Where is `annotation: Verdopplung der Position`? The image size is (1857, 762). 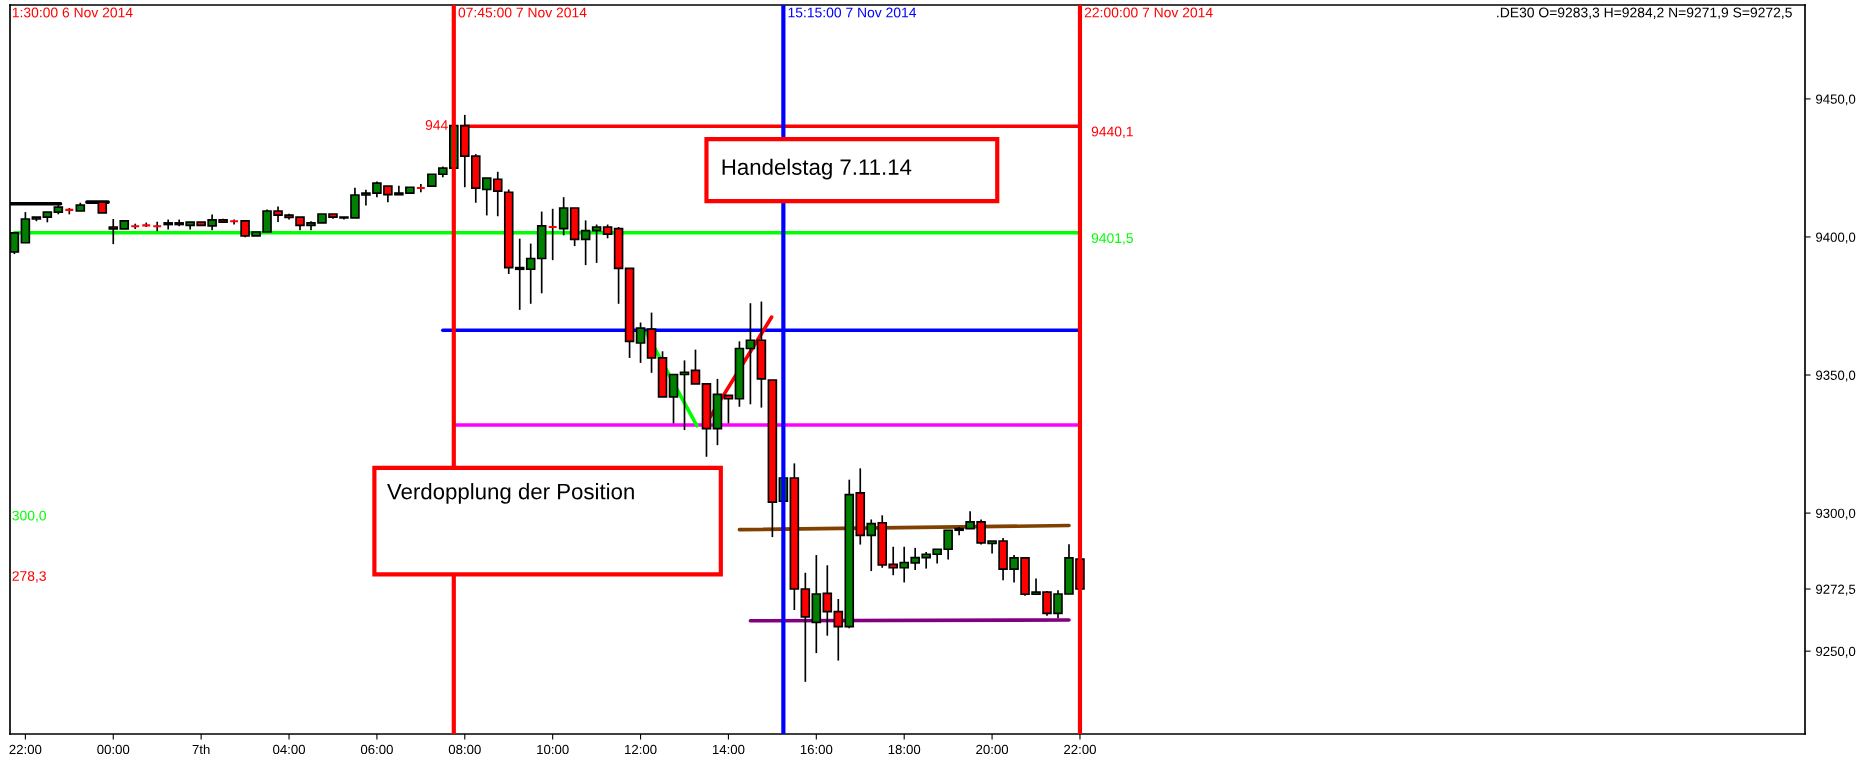
annotation: Verdopplung der Position is located at coordinates (510, 493).